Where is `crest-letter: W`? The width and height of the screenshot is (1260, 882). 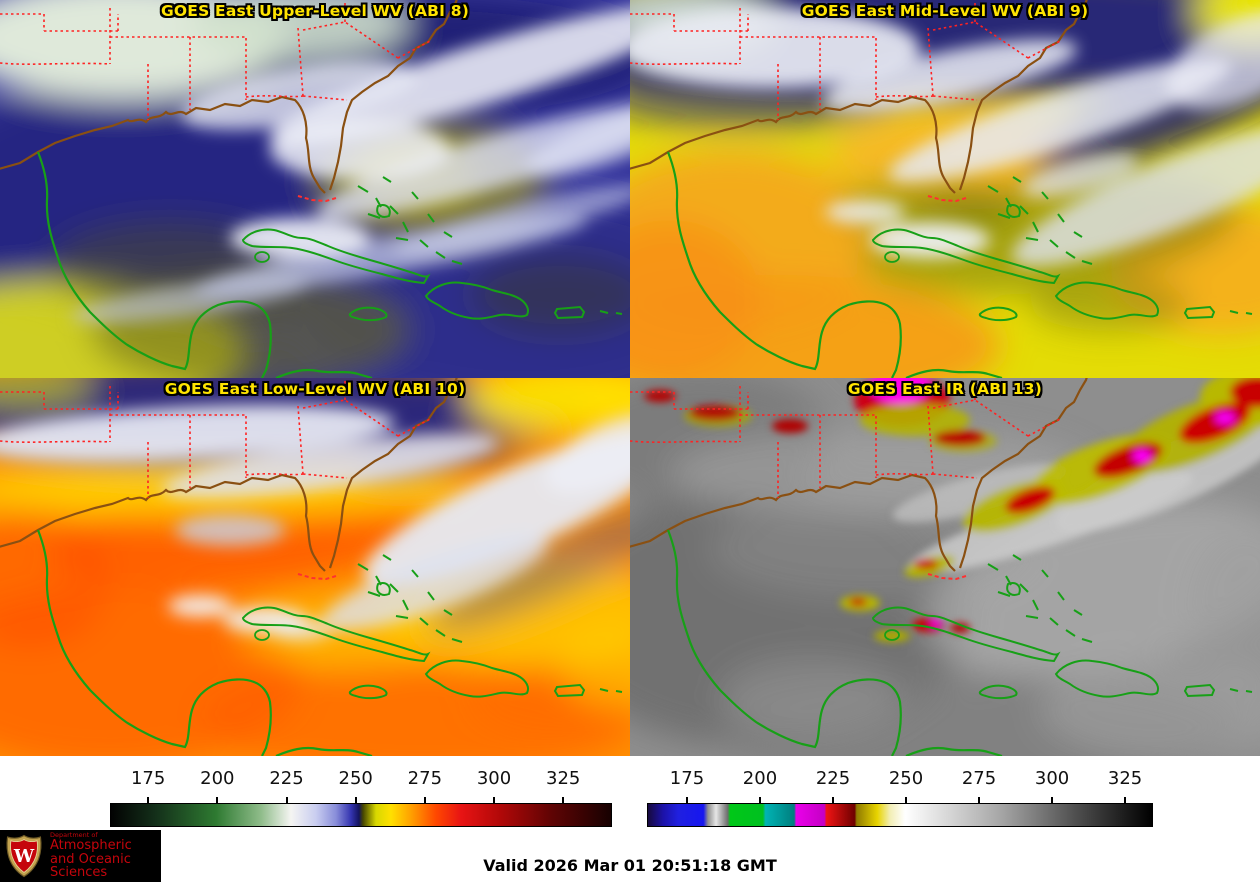
crest-letter: W is located at coordinates (24, 856).